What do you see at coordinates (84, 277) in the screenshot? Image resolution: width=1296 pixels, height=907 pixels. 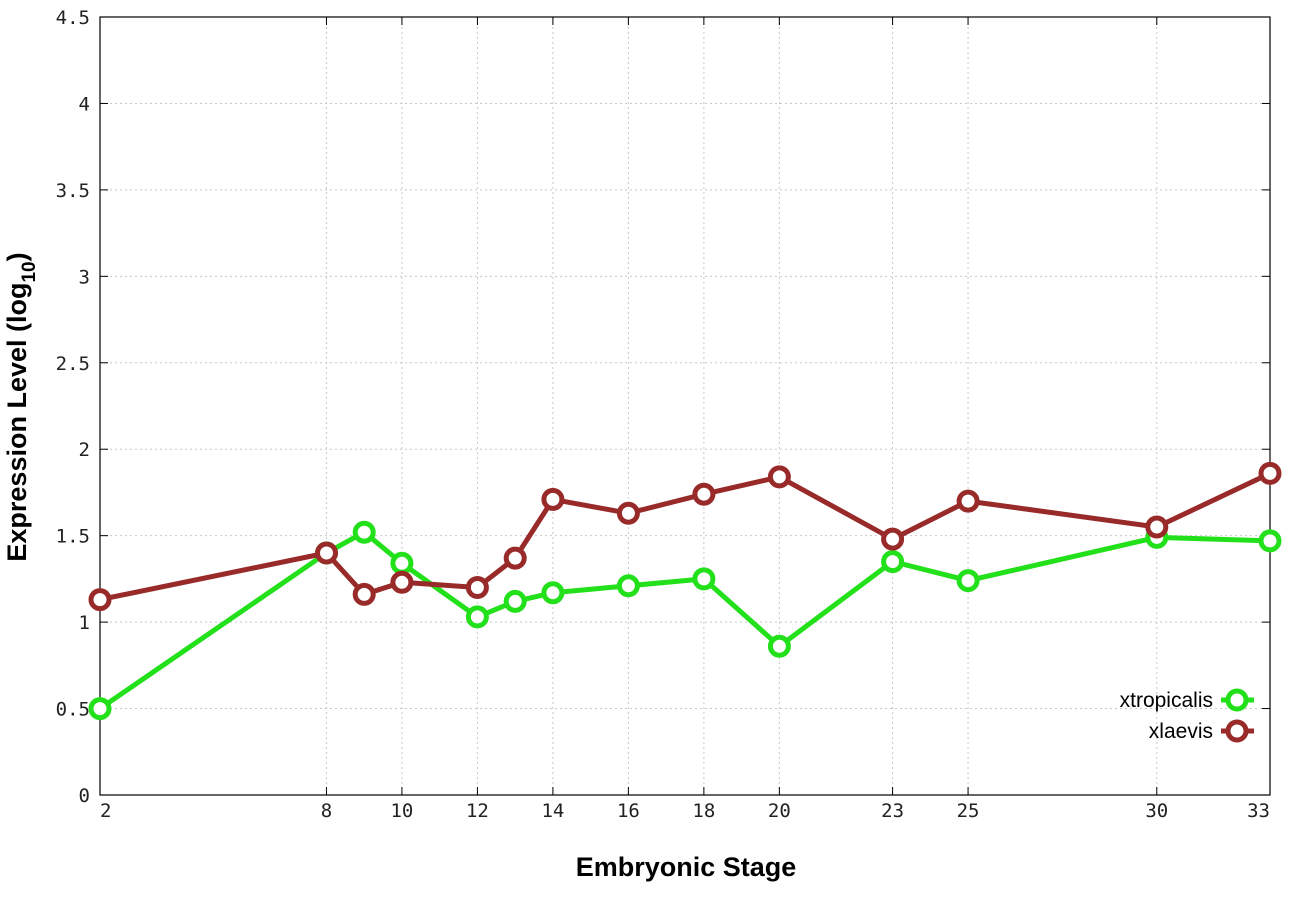 I see `y-tick-label: 3` at bounding box center [84, 277].